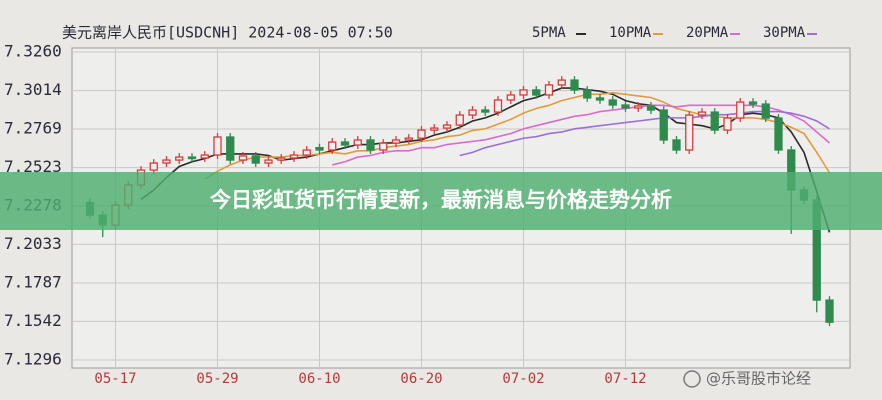 Image resolution: width=882 pixels, height=400 pixels. I want to click on y-tick-label: 7.2033, so click(33, 243).